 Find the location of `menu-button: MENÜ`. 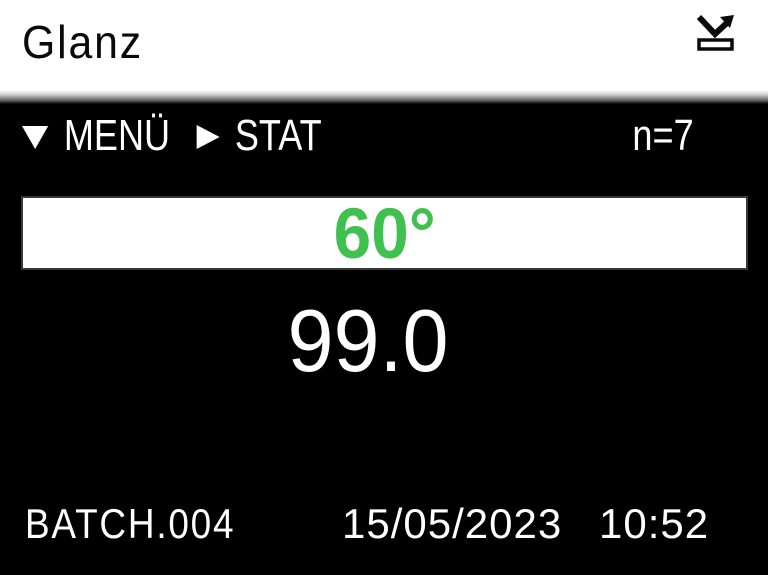

menu-button: MENÜ is located at coordinates (96, 136).